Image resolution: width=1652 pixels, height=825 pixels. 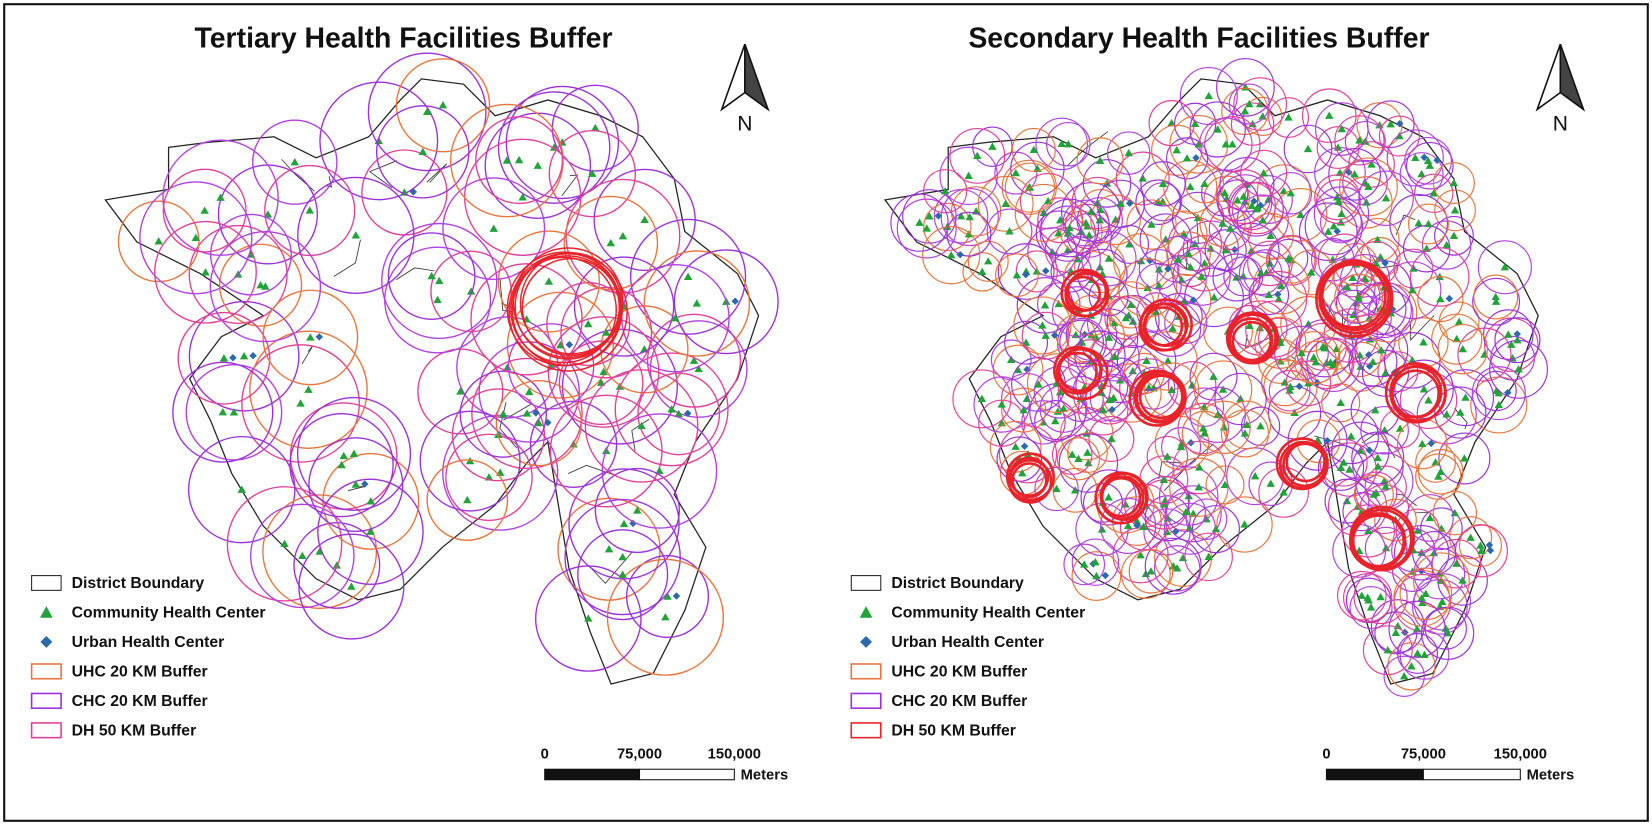 What do you see at coordinates (959, 672) in the screenshot?
I see `legend-label: UHC 20 KM Buffer` at bounding box center [959, 672].